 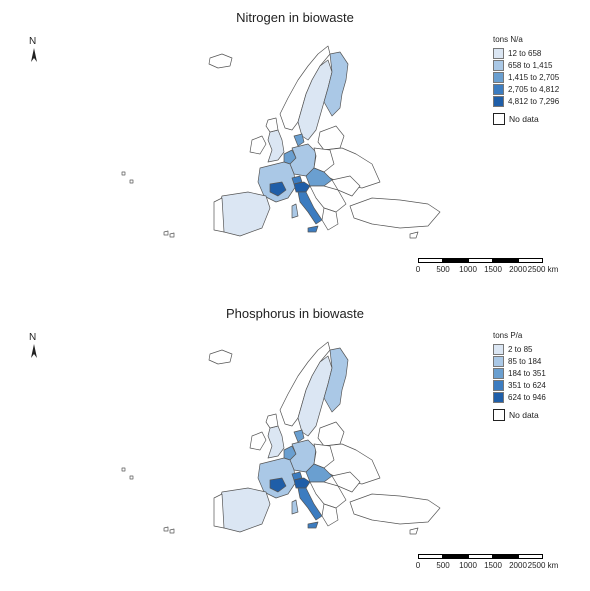 What do you see at coordinates (299, 436) in the screenshot?
I see `denmark-region` at bounding box center [299, 436].